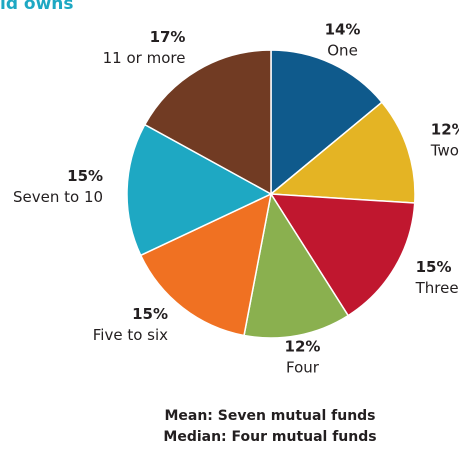  I want to click on slice-label: 11 or more, so click(144, 58).